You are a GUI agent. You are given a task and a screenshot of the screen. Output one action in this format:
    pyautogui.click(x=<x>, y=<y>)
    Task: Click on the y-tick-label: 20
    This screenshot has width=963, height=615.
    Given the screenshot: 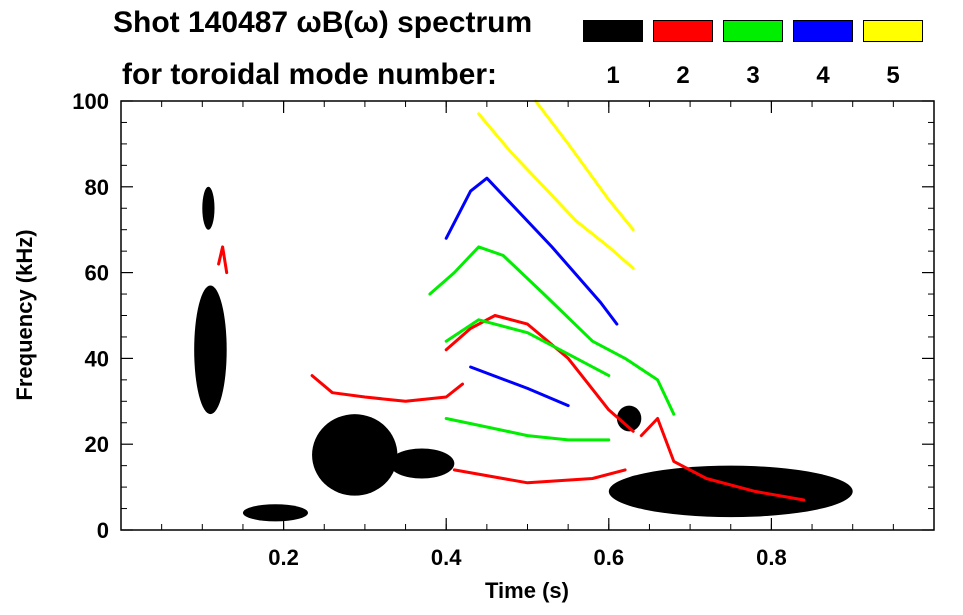 What is the action you would take?
    pyautogui.click(x=97, y=444)
    